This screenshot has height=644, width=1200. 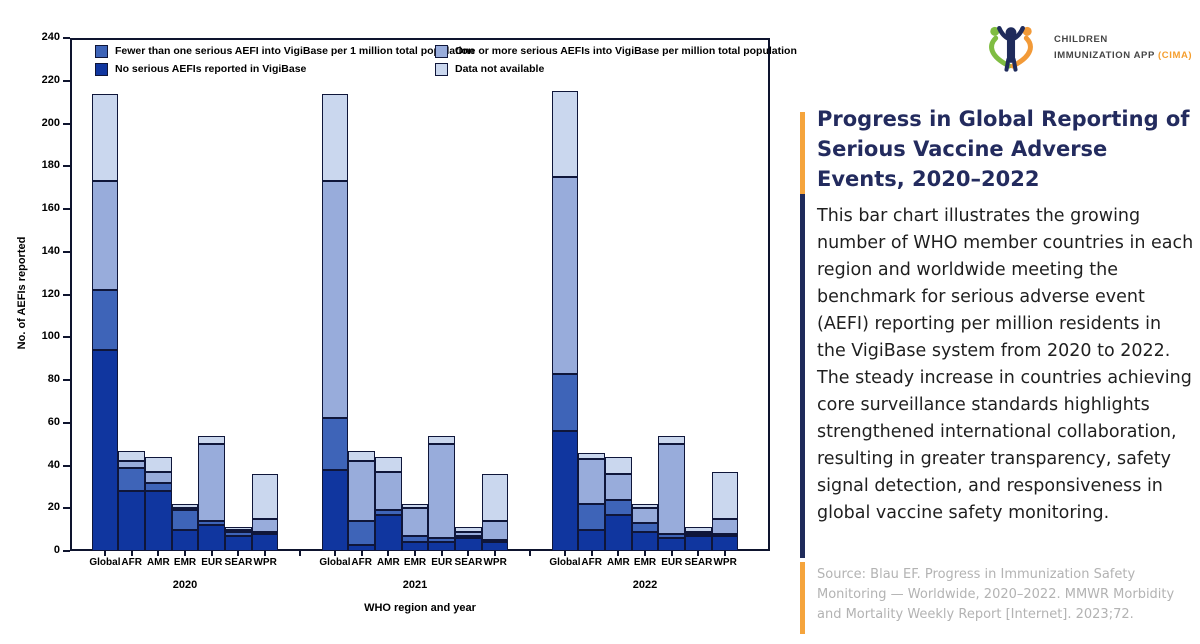 What do you see at coordinates (22, 293) in the screenshot?
I see `y-axis-title: No. of AEFIs reported` at bounding box center [22, 293].